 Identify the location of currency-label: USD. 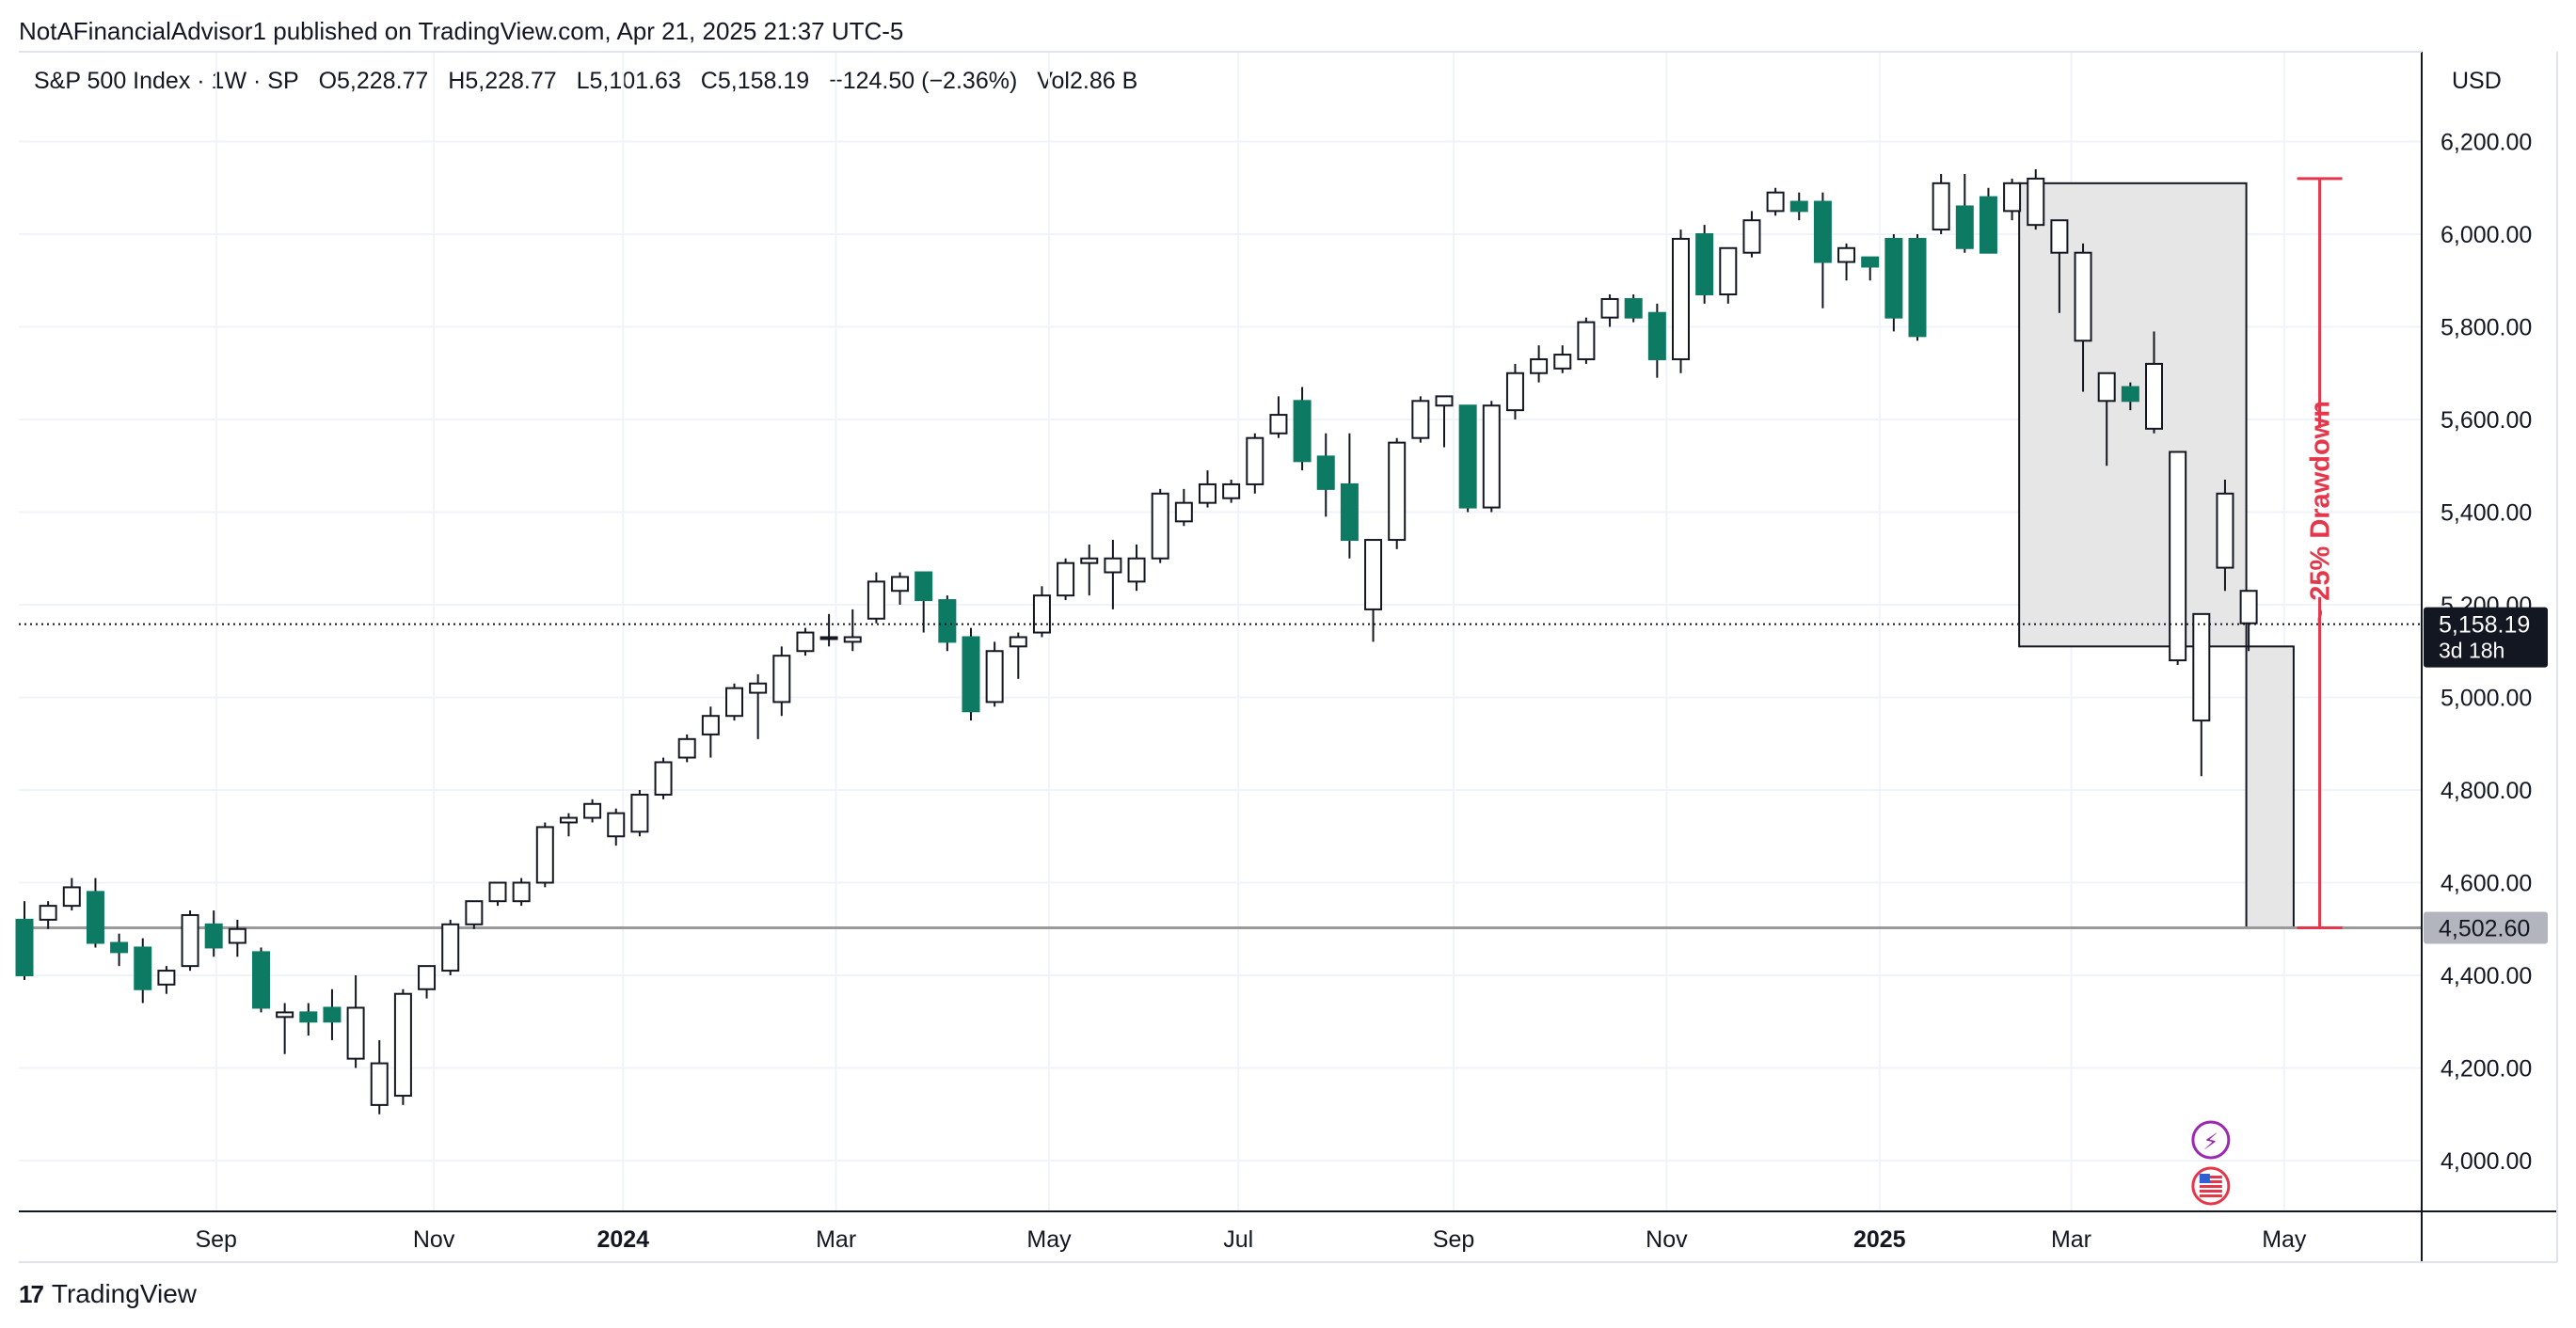
(2477, 81).